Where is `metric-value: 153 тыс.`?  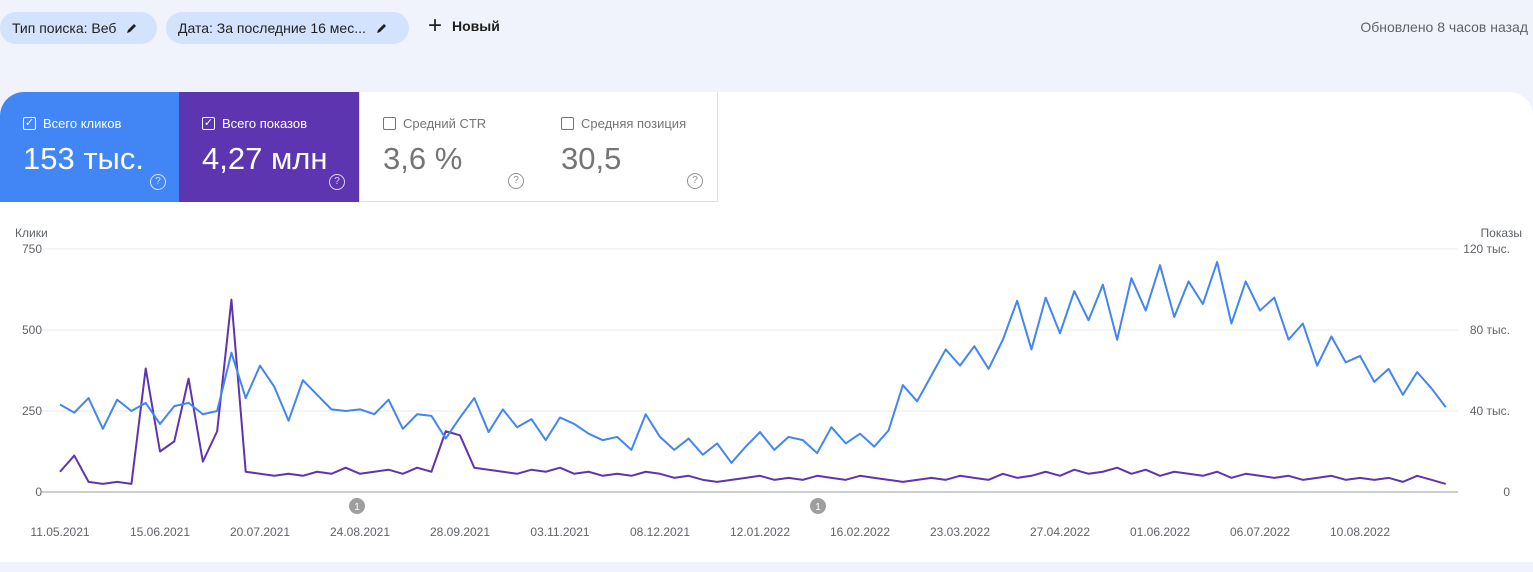
metric-value: 153 тыс. is located at coordinates (83, 158).